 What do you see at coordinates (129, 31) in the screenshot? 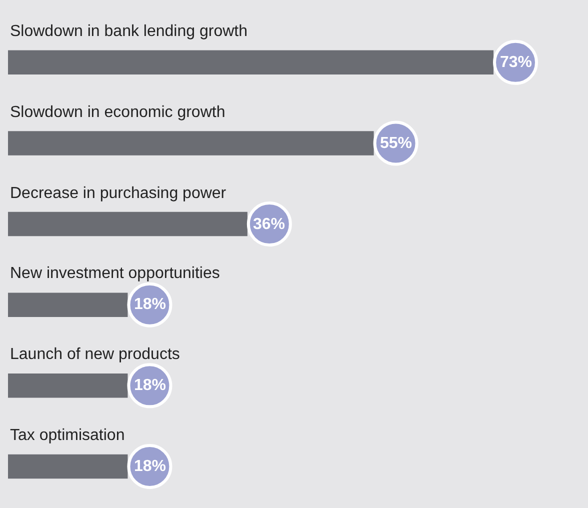
I see `y-tick-label: Slowdown in bank lending growth` at bounding box center [129, 31].